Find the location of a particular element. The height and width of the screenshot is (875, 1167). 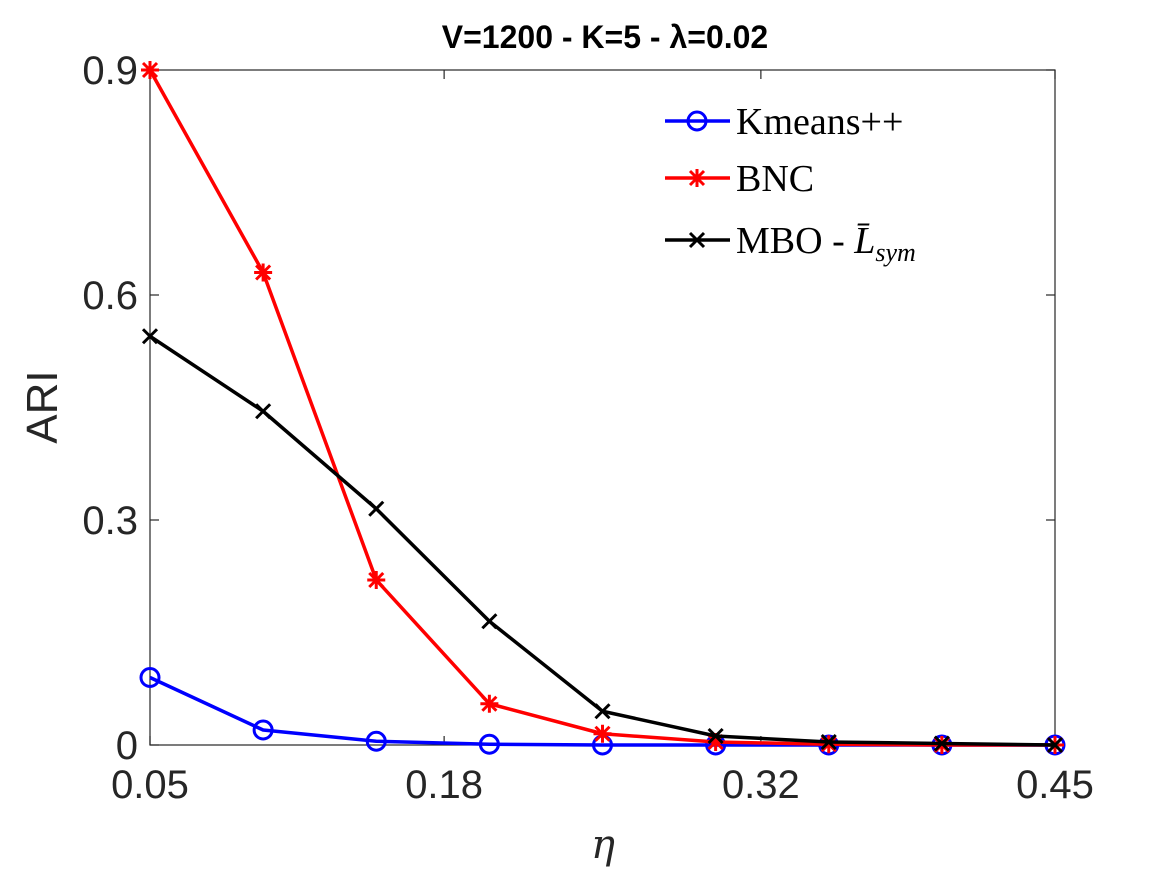

legend-label-mbo: MBO - L̄sym is located at coordinates (826, 243).